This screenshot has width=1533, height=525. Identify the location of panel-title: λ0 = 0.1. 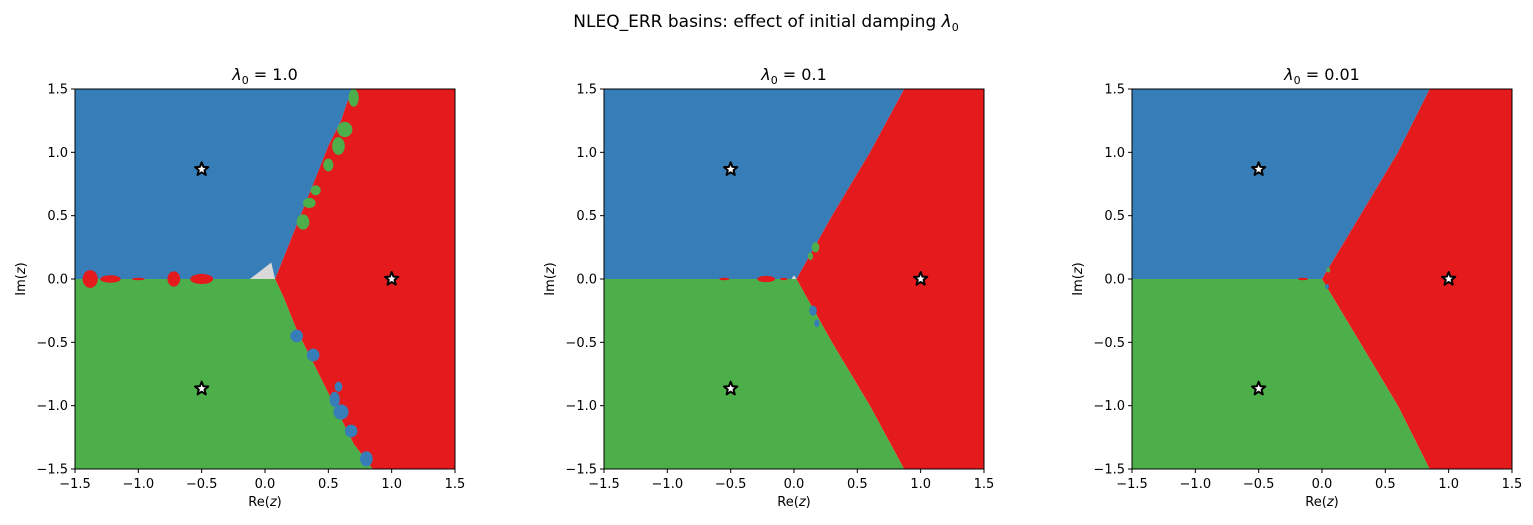
(793, 76).